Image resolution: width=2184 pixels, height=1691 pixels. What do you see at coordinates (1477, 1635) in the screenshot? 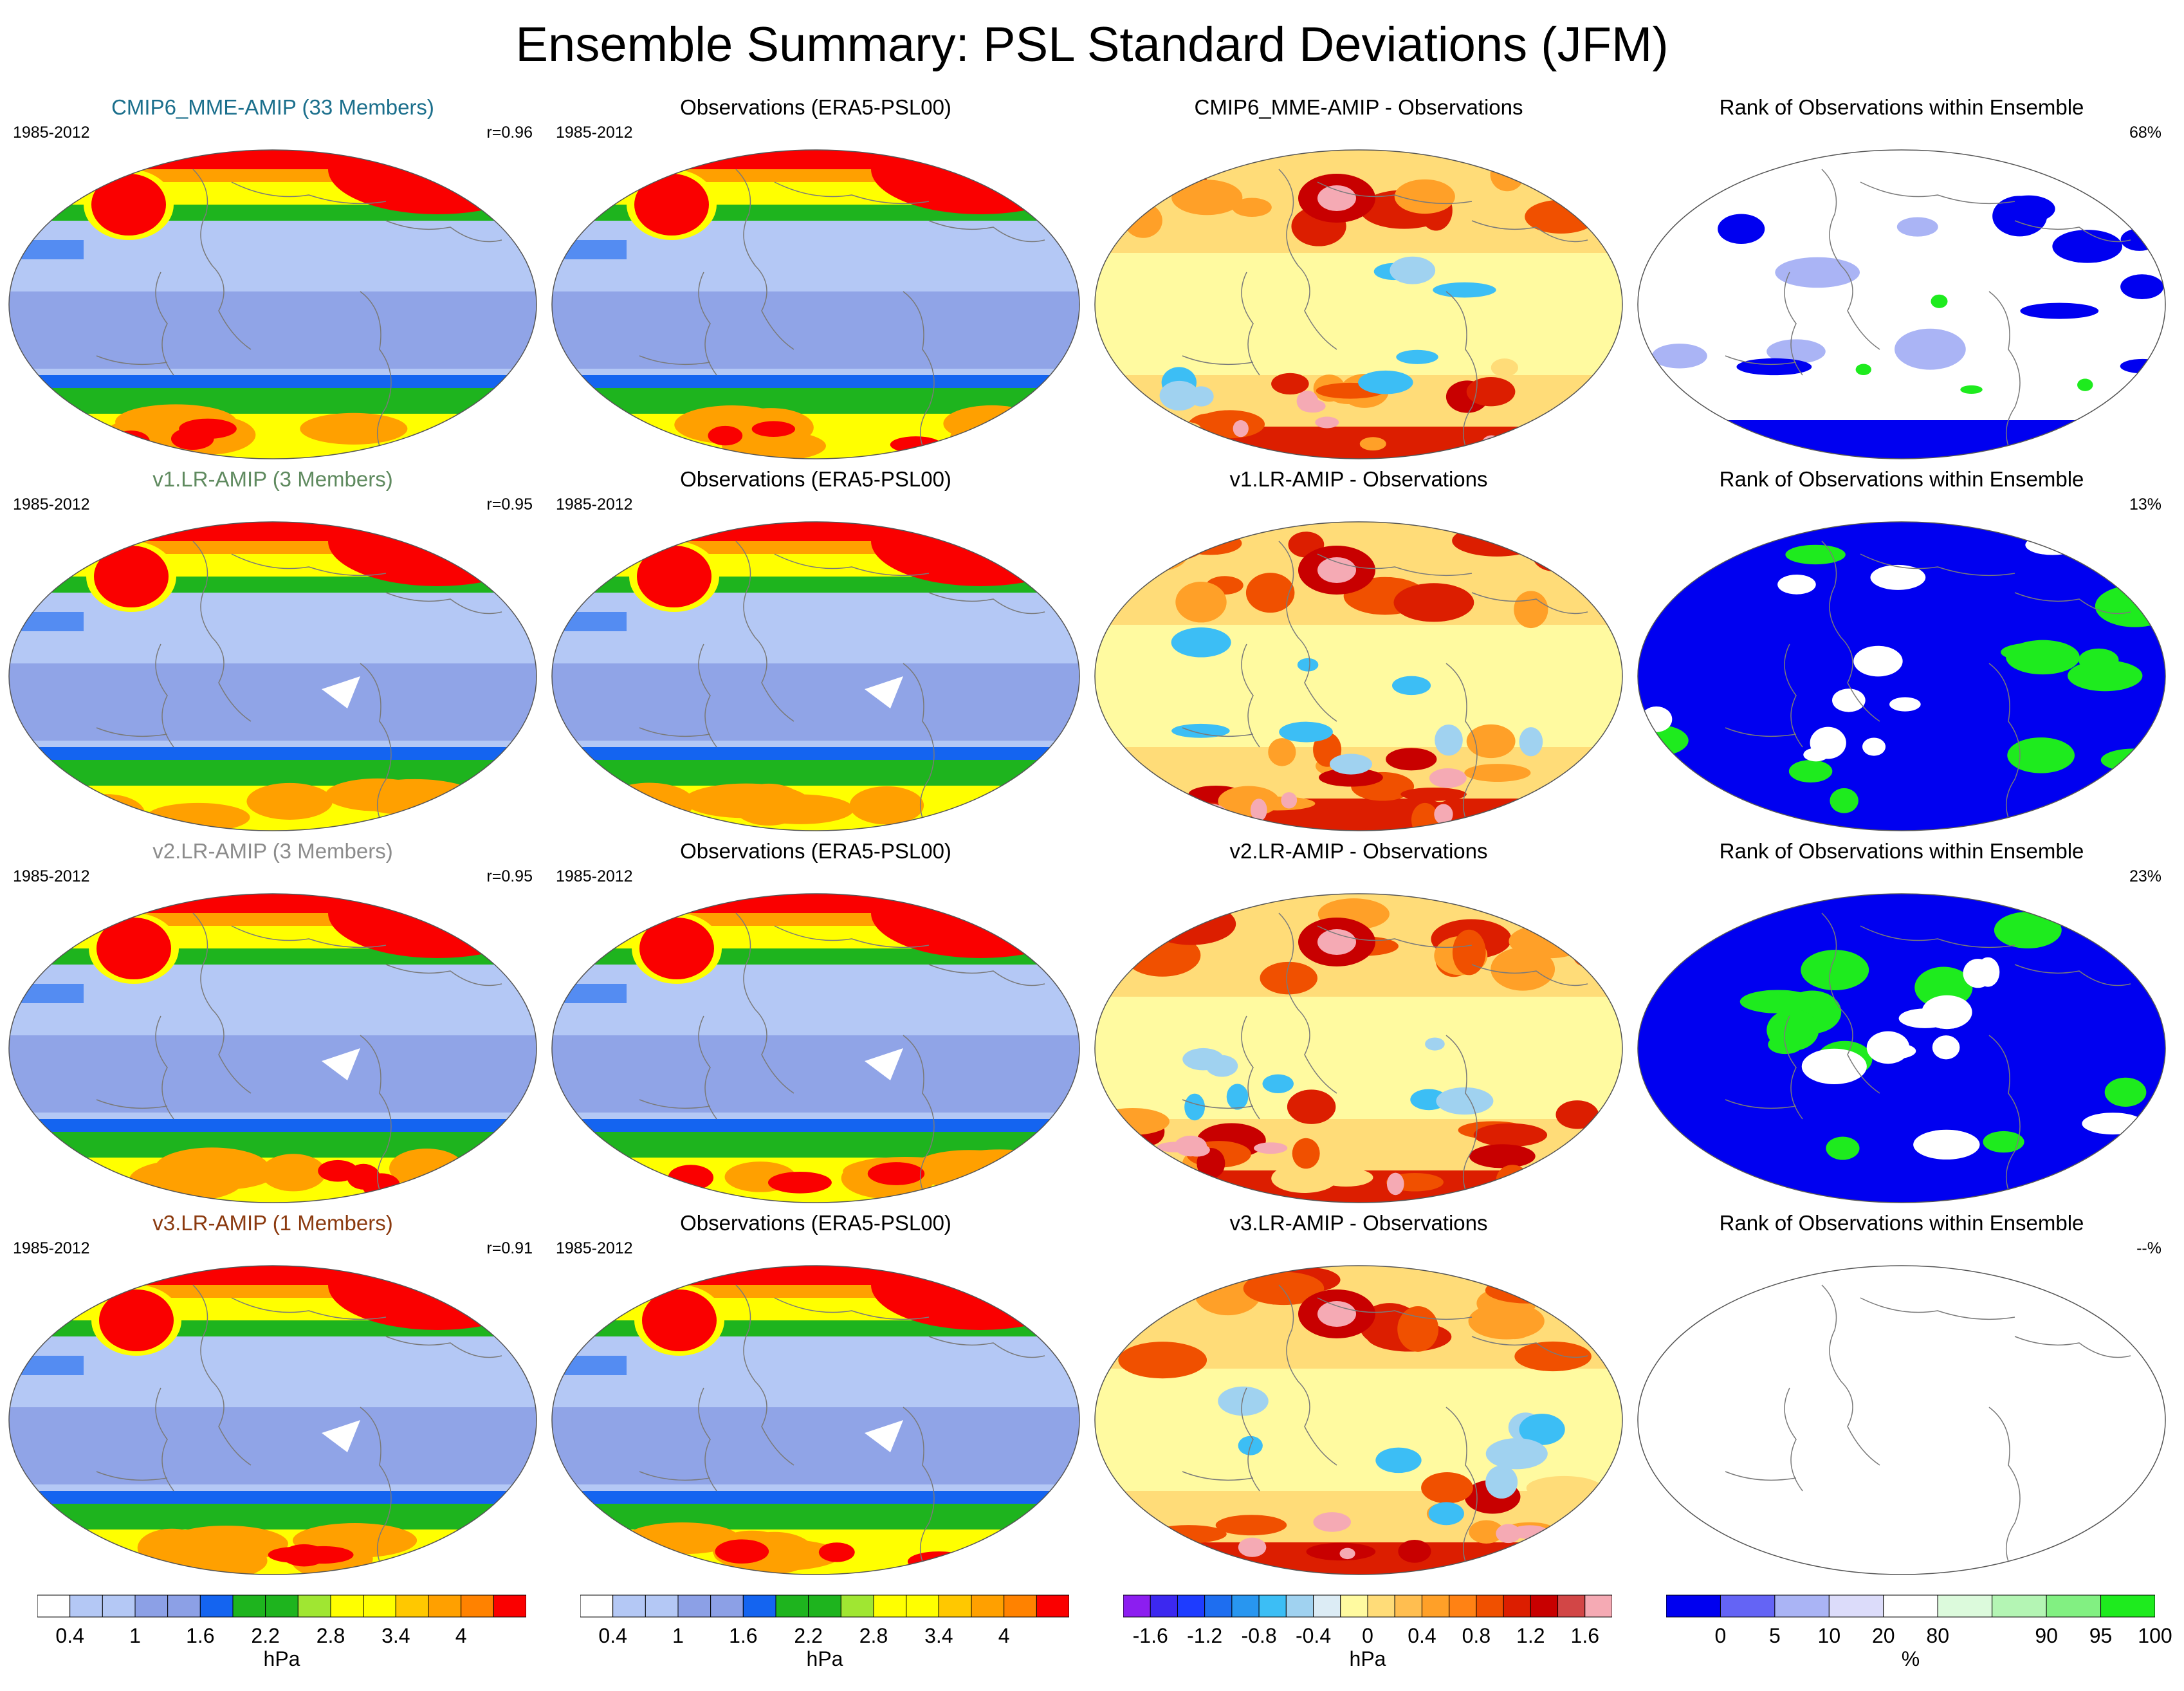
I see `colorbar-tick-label: 0.8` at bounding box center [1477, 1635].